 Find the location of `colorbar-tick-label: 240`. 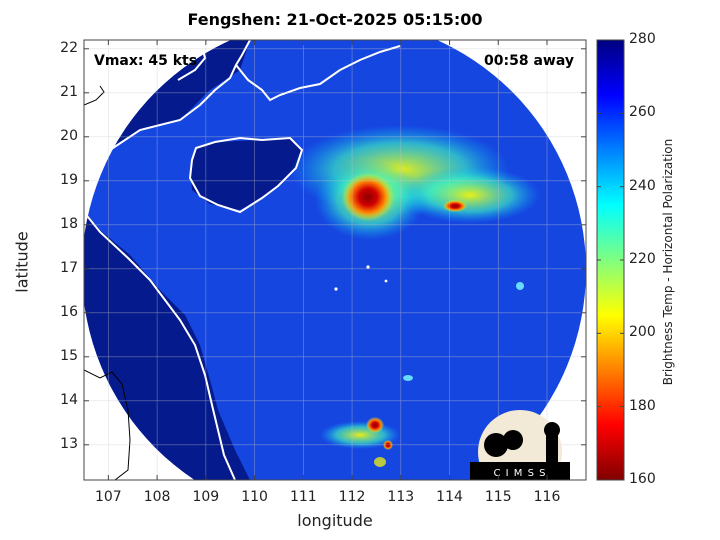

colorbar-tick-label: 240 is located at coordinates (642, 185).